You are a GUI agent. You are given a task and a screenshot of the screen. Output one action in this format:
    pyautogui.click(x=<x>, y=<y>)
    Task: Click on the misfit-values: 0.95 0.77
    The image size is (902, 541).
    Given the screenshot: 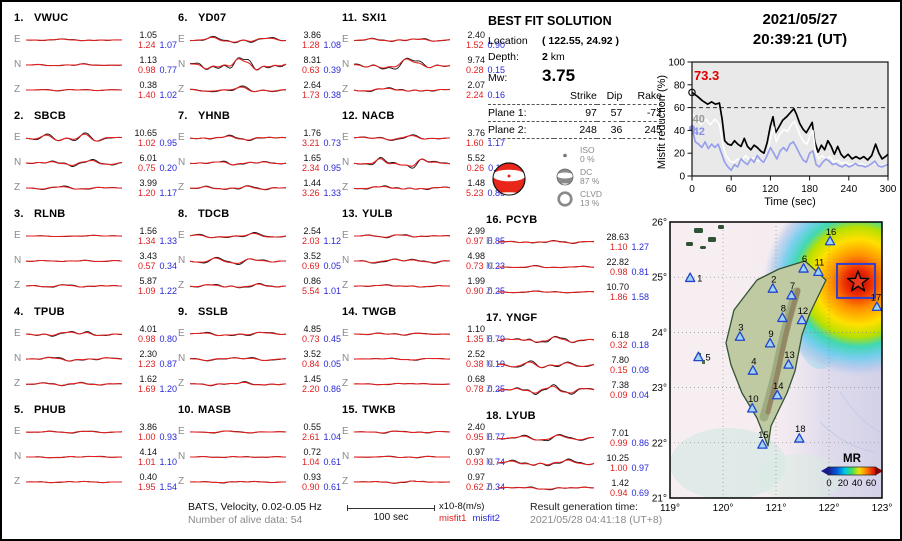 What is the action you would take?
    pyautogui.click(x=479, y=437)
    